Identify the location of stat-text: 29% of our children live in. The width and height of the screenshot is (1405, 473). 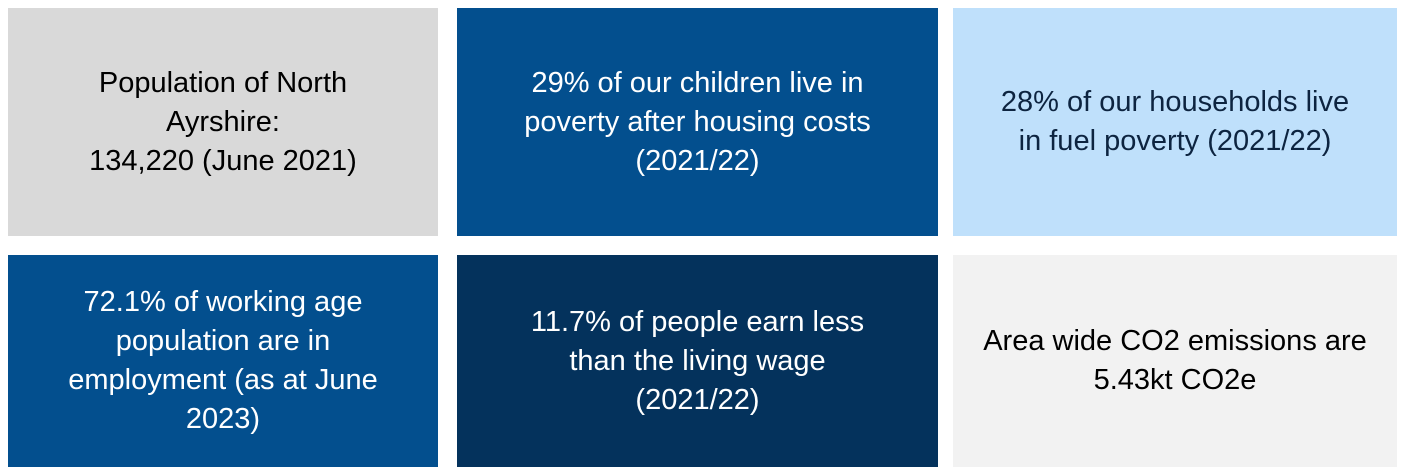
(697, 82).